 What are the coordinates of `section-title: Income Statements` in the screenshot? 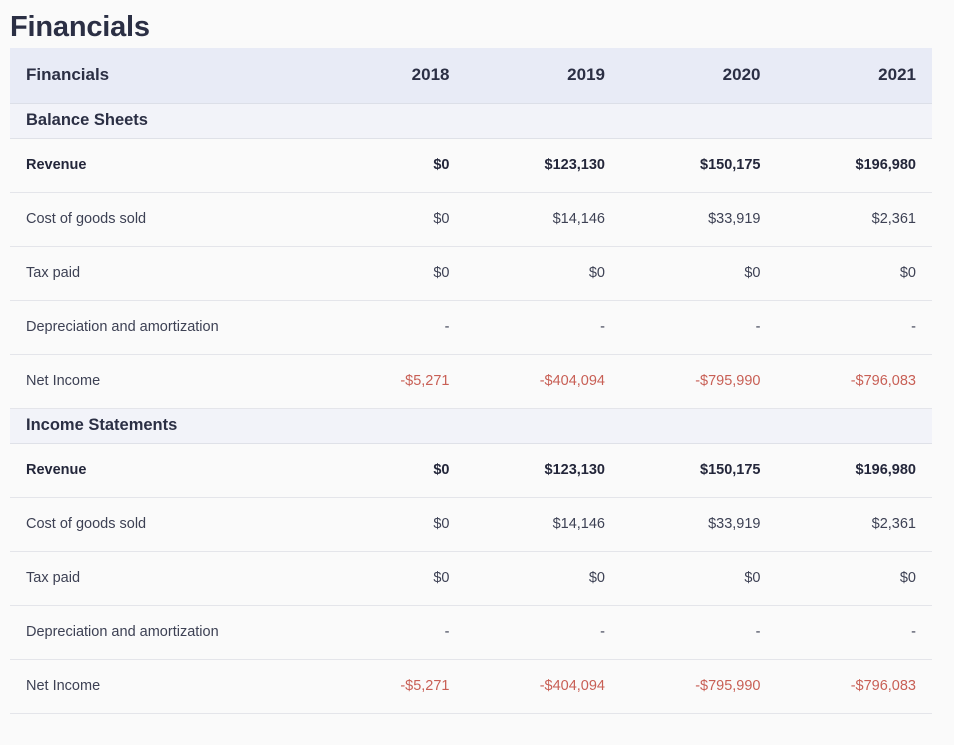 It's located at (471, 426).